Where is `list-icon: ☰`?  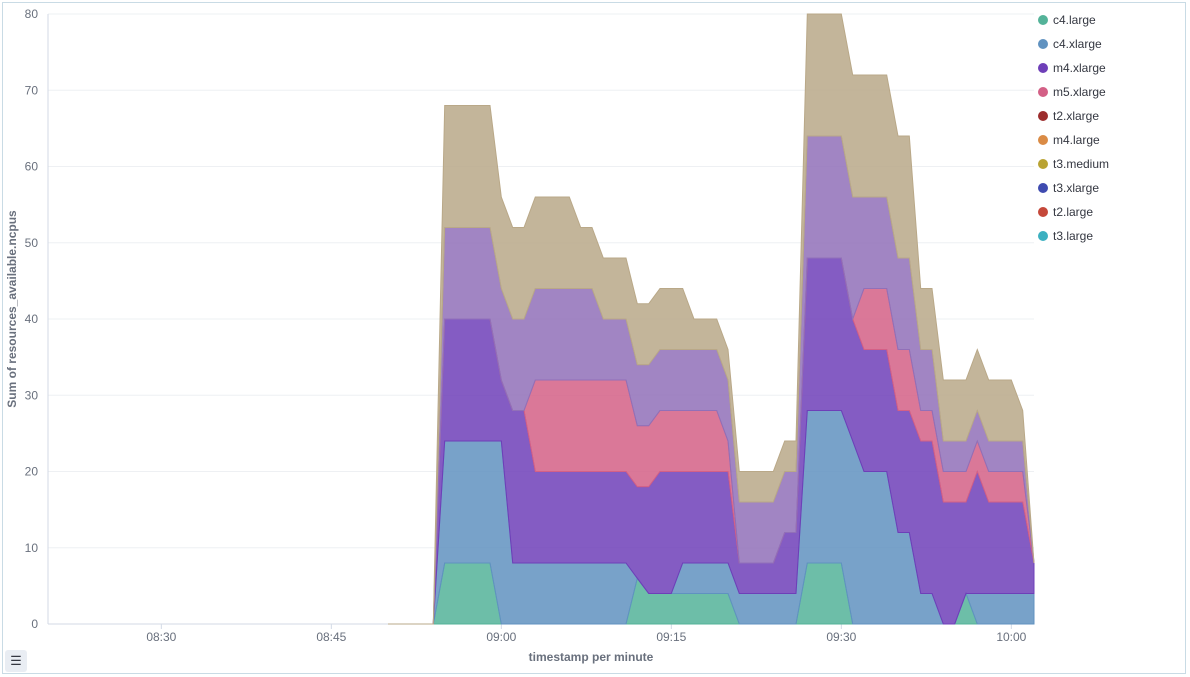
list-icon: ☰ is located at coordinates (16, 660).